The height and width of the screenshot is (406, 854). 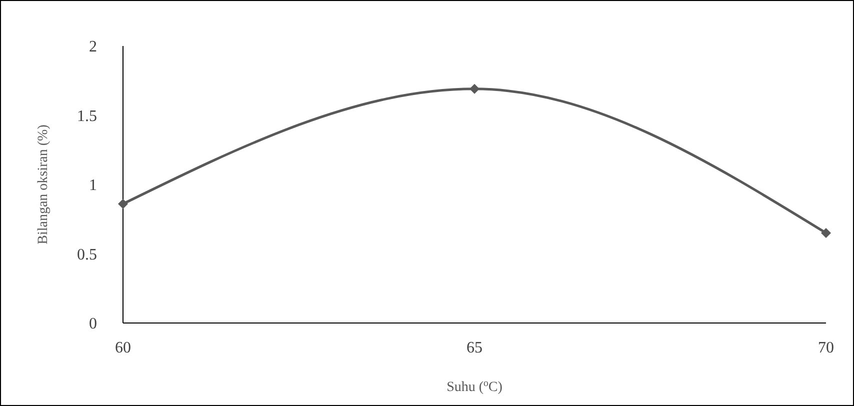 I want to click on y-tick-label: 1, so click(x=93, y=185).